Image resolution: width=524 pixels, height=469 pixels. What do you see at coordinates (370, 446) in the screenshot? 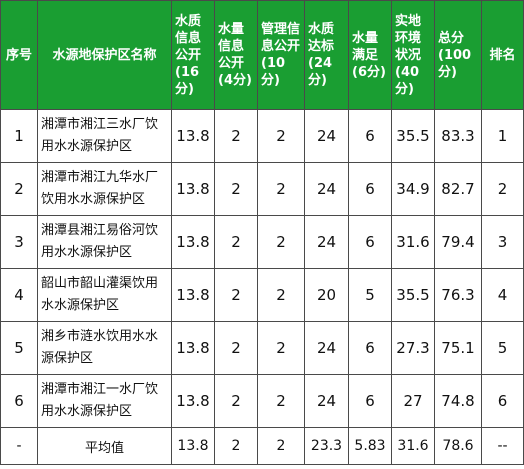
I see `cell-quantity-sat: 5.83` at bounding box center [370, 446].